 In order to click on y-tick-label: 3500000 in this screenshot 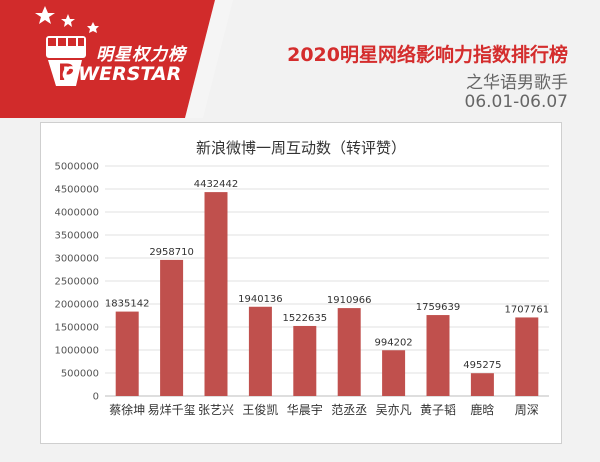, I will do `click(76, 236)`.